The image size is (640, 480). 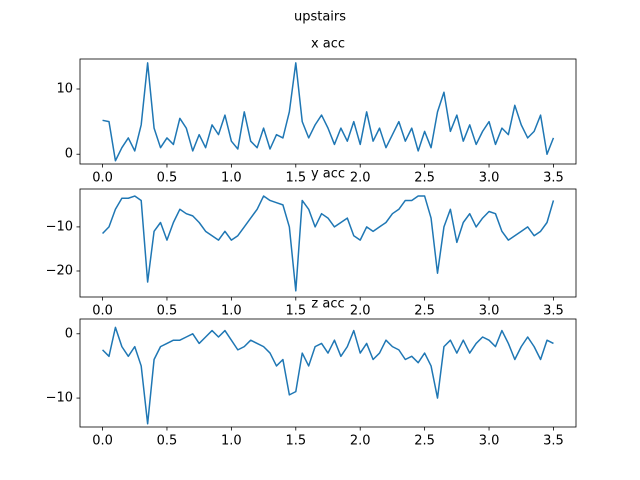 I want to click on y-tick-label: 10, so click(x=64, y=89).